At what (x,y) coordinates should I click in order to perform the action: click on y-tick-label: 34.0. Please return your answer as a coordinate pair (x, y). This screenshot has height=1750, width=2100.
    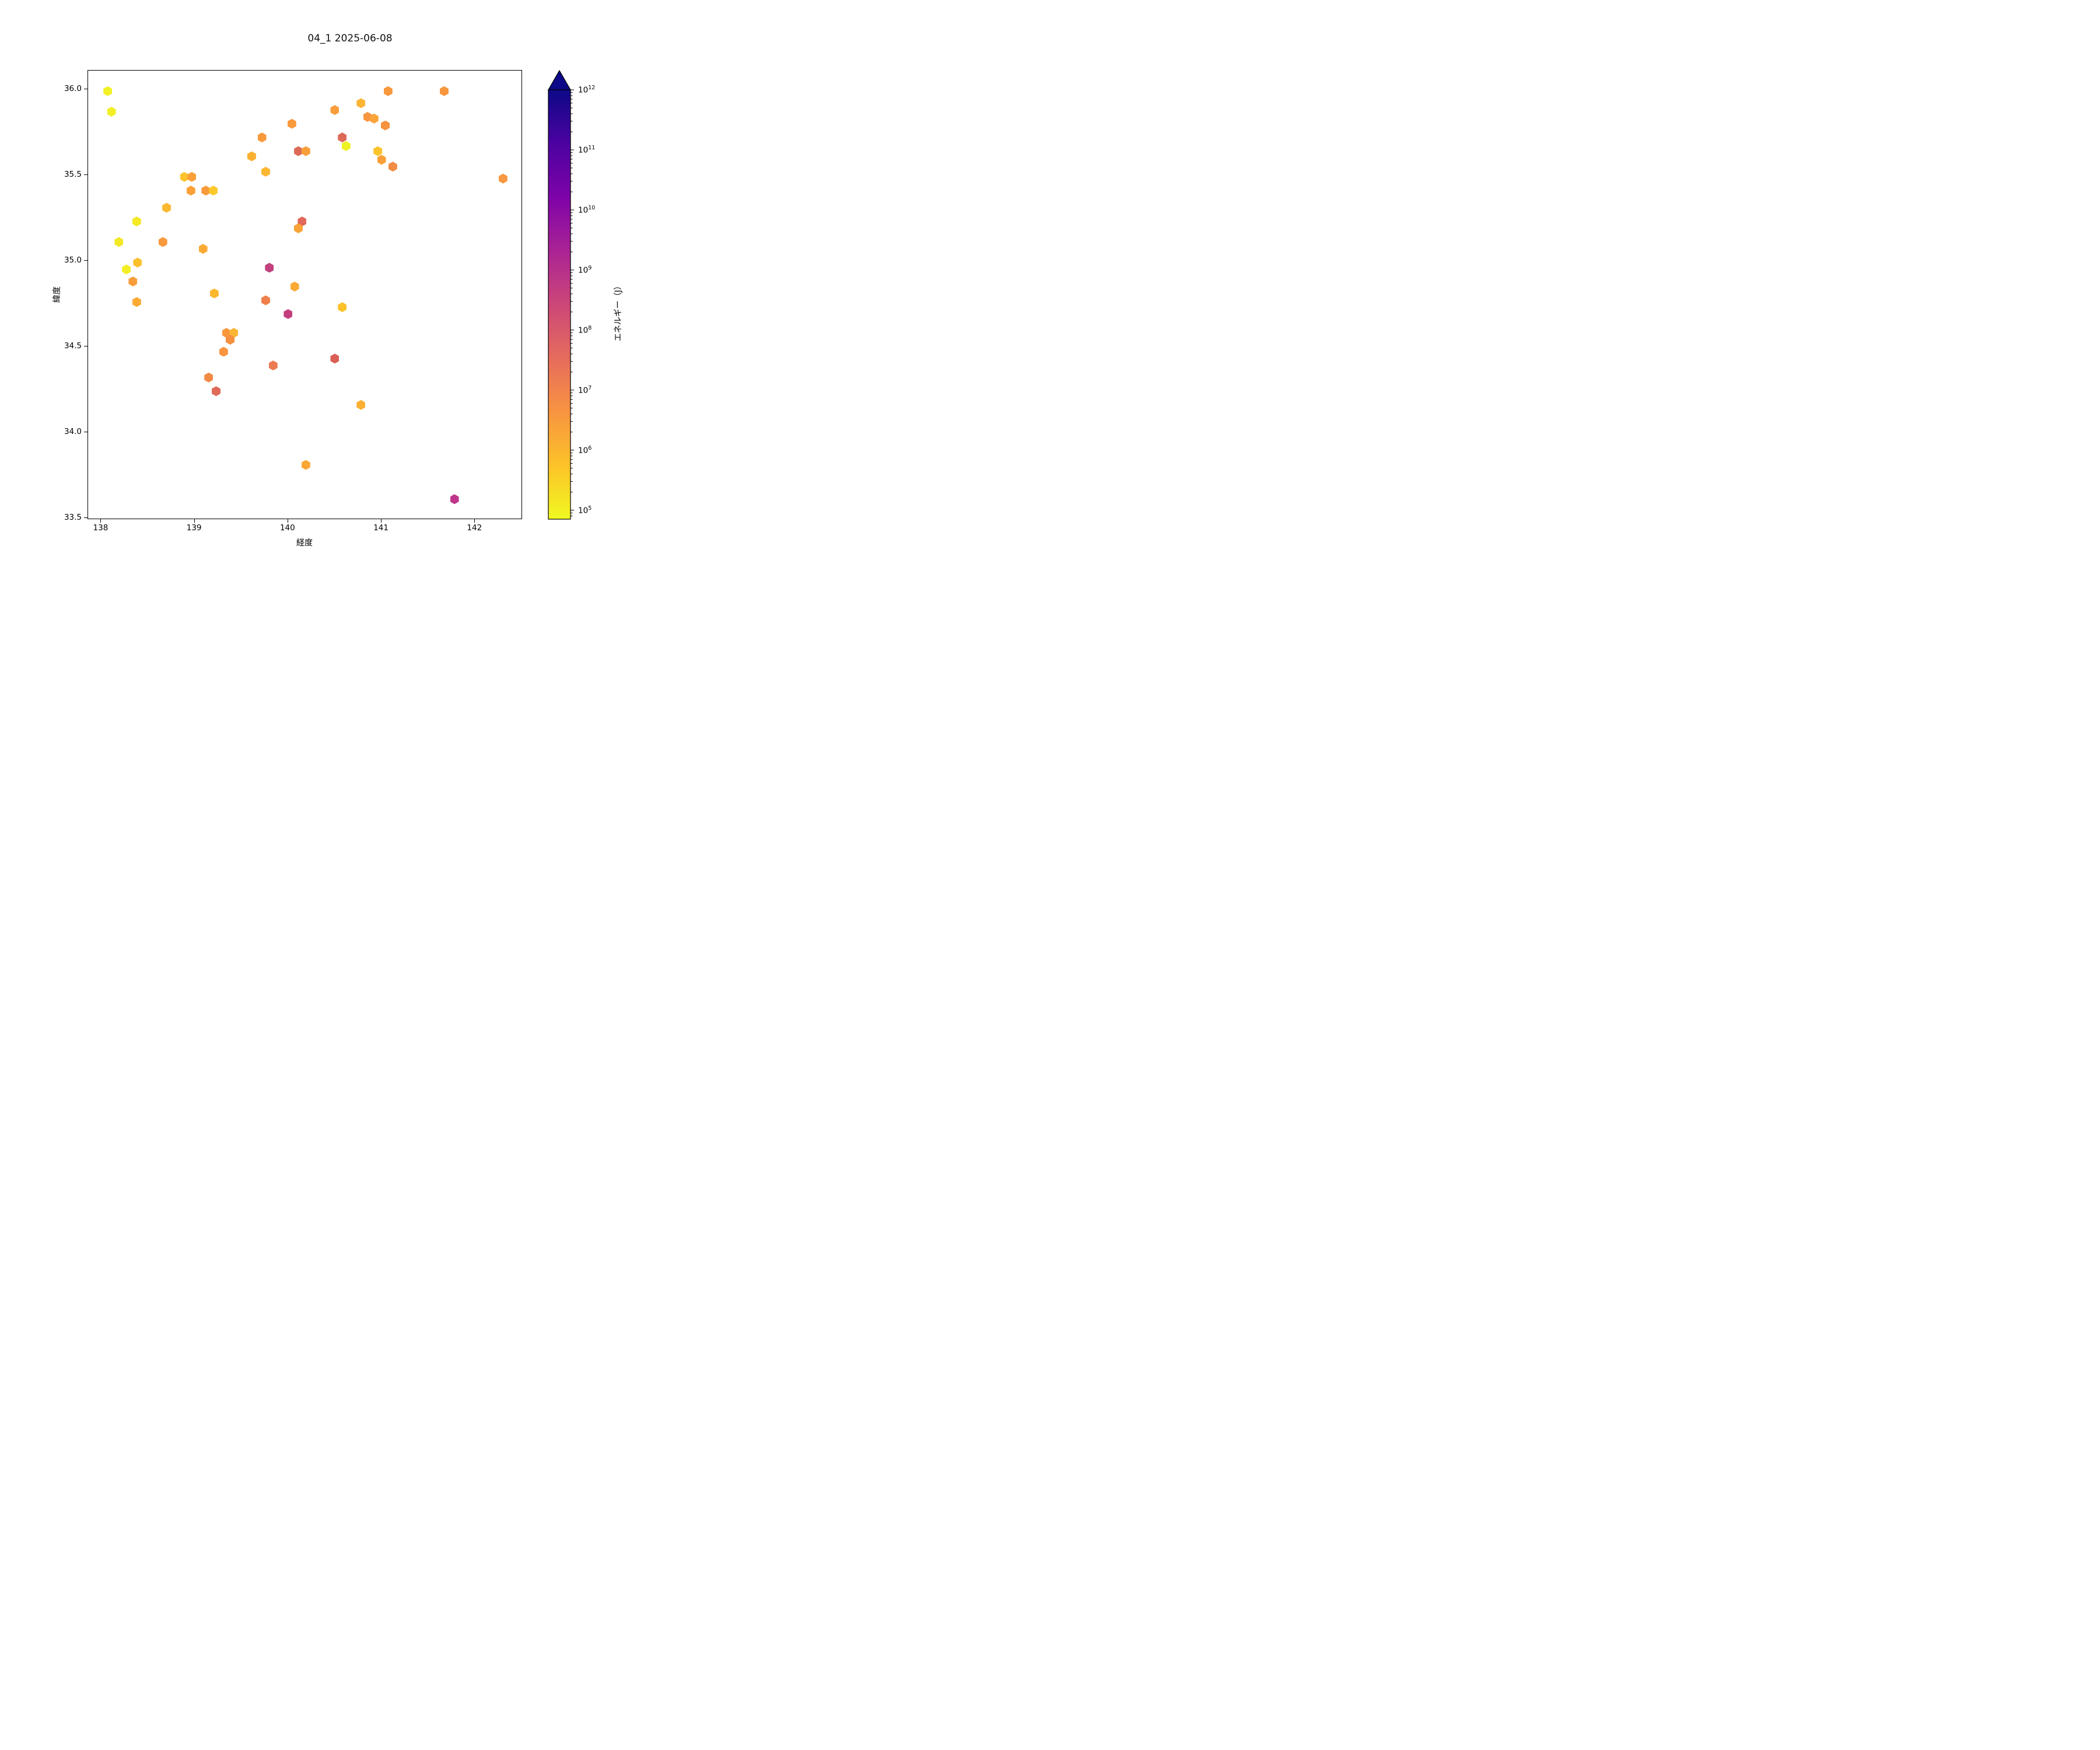
    Looking at the image, I should click on (73, 432).